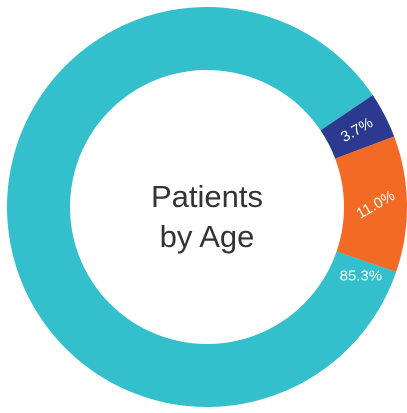 This screenshot has width=407, height=413. Describe the element at coordinates (207, 236) in the screenshot. I see `center-title-line2: by Age` at that location.